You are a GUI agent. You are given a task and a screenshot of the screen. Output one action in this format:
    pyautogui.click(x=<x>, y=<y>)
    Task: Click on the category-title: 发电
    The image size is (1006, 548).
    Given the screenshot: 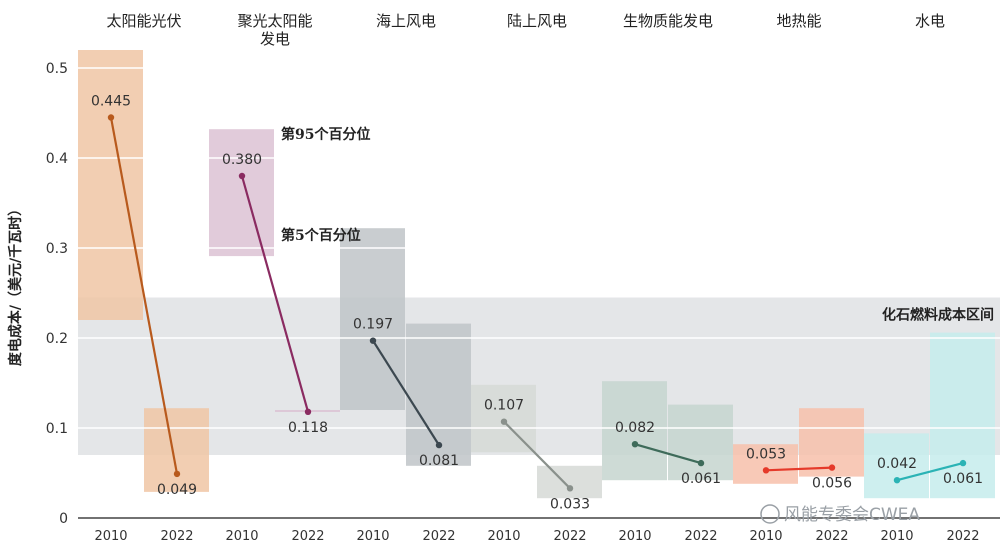 What is the action you would take?
    pyautogui.click(x=275, y=39)
    